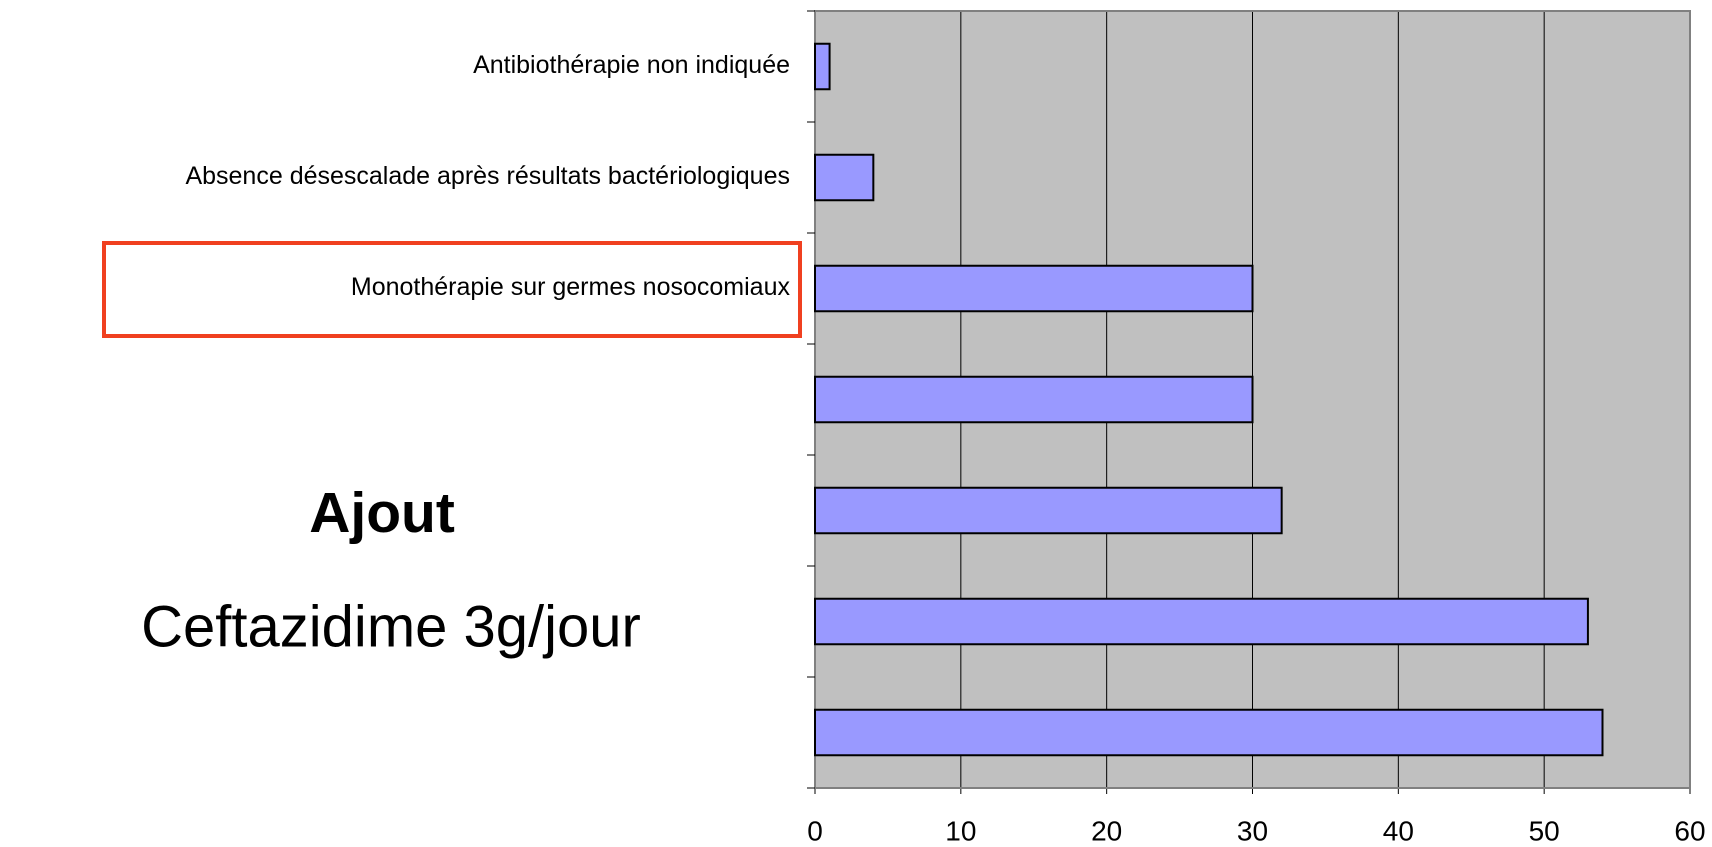  What do you see at coordinates (631, 65) in the screenshot?
I see `y-tick-label: Antibiothérapie non indiquée` at bounding box center [631, 65].